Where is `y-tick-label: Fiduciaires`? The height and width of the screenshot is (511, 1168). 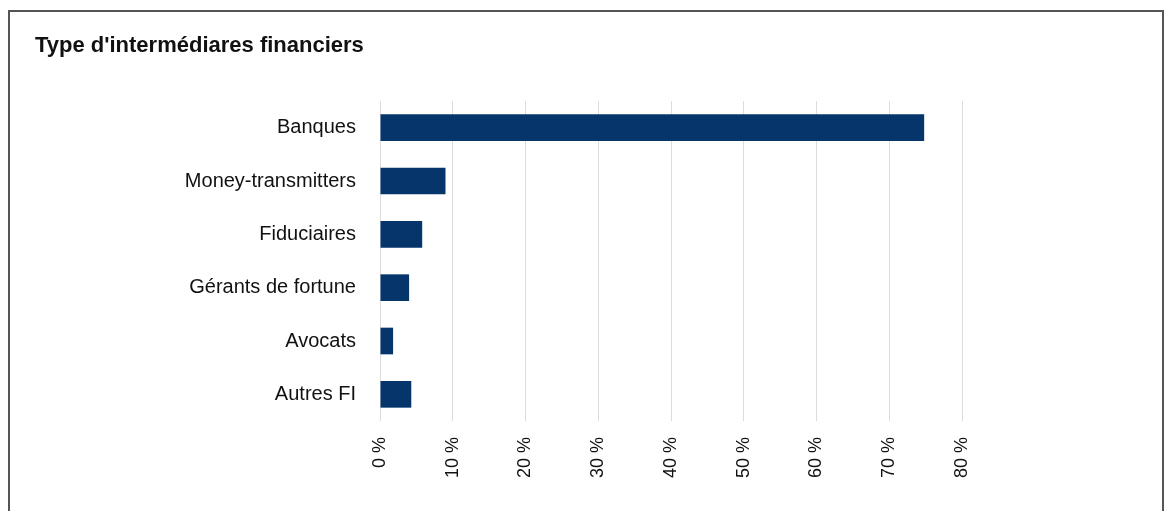
y-tick-label: Fiduciaires is located at coordinates (307, 232).